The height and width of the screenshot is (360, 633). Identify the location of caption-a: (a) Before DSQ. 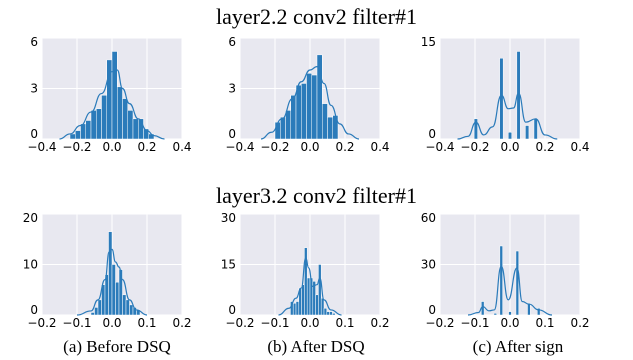
(117, 346).